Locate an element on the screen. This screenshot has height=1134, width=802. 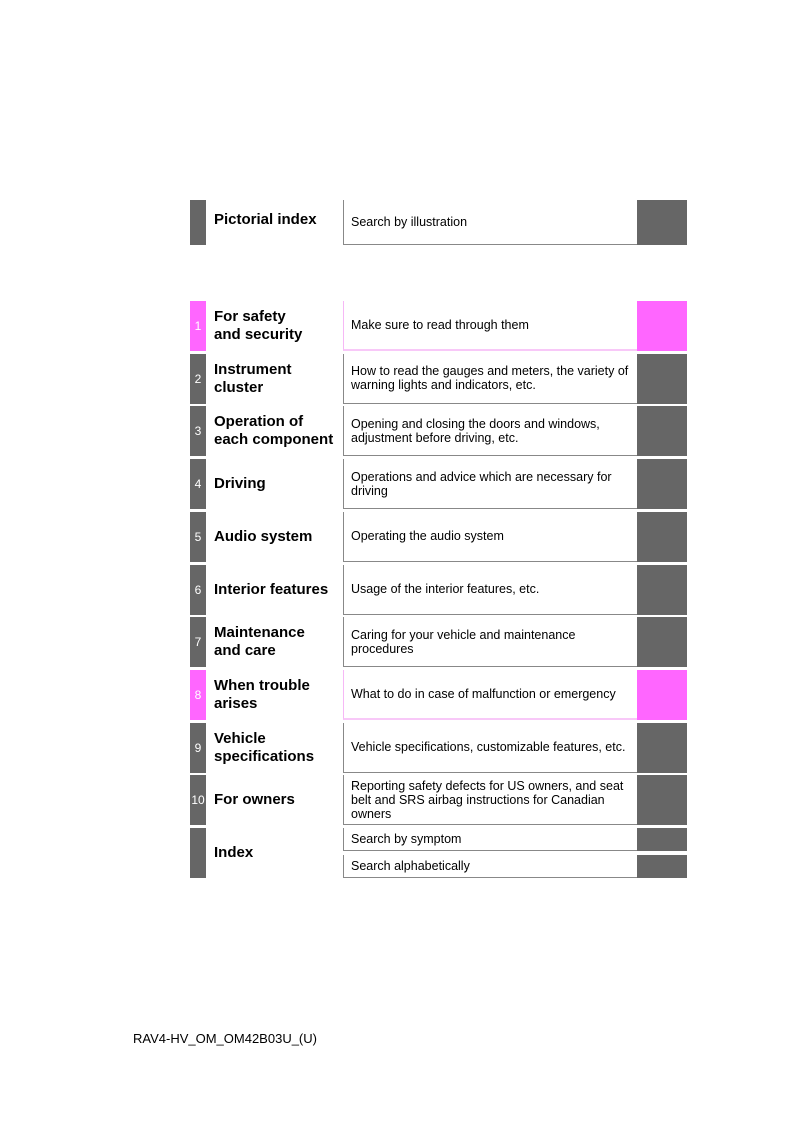
chapter-title: Interior features is located at coordinates (276, 590).